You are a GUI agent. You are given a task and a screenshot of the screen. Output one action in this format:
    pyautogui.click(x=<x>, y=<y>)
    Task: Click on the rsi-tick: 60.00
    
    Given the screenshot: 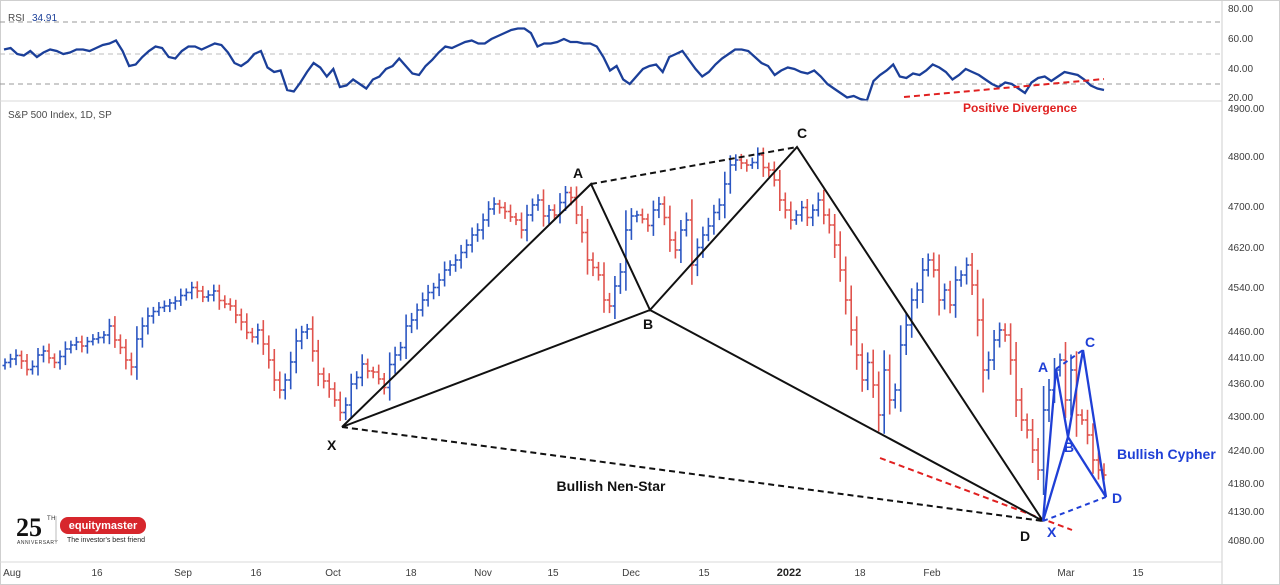 What is the action you would take?
    pyautogui.click(x=1240, y=39)
    